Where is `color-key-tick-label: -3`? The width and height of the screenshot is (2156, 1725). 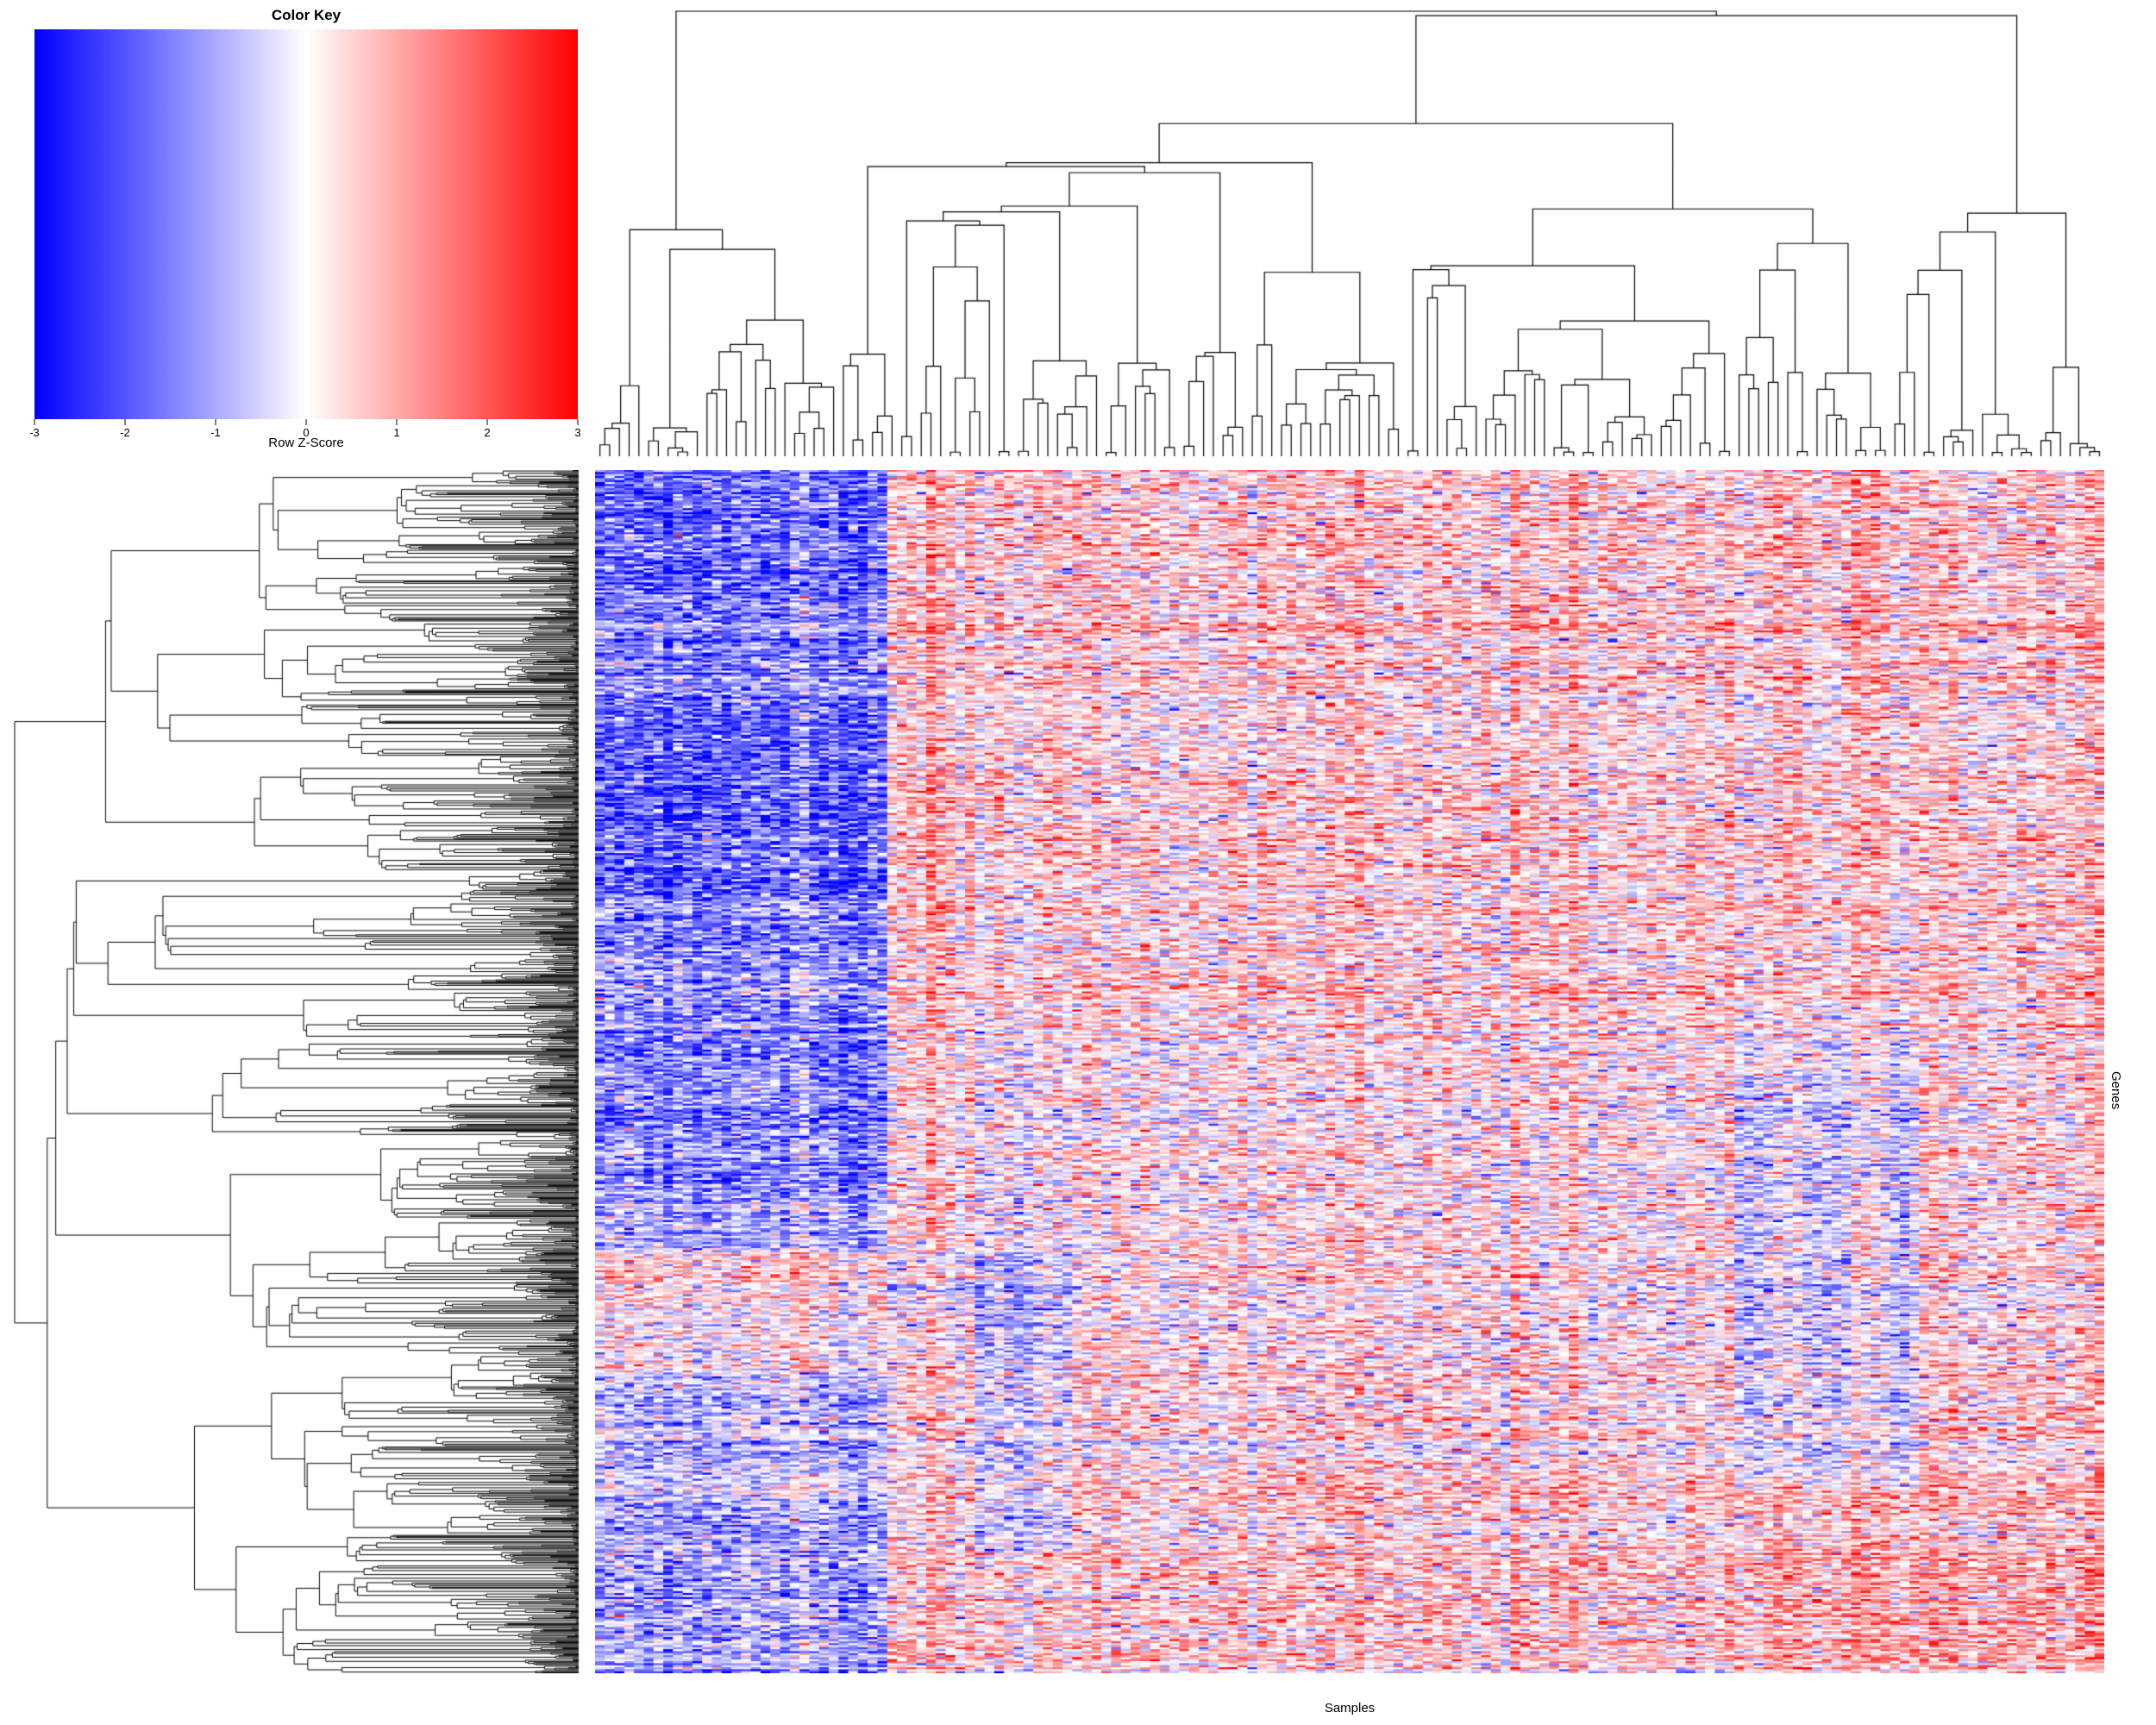
color-key-tick-label: -3 is located at coordinates (34, 433).